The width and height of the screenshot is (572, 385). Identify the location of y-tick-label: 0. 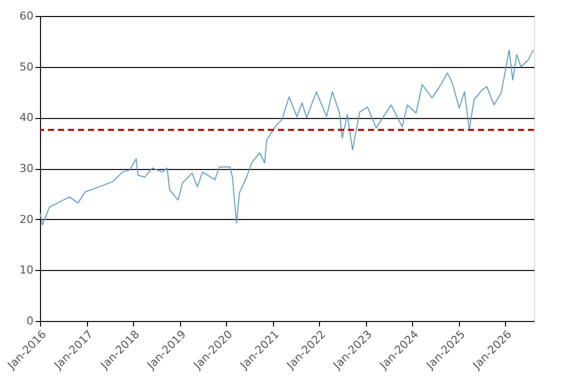
(30, 321).